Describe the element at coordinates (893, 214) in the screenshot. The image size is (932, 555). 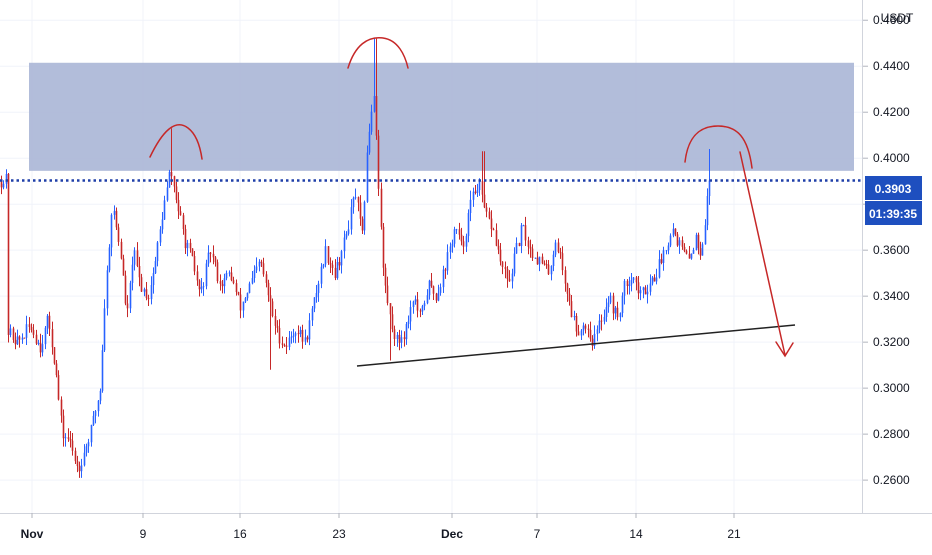
I see `countdown-label: 01:39:35` at that location.